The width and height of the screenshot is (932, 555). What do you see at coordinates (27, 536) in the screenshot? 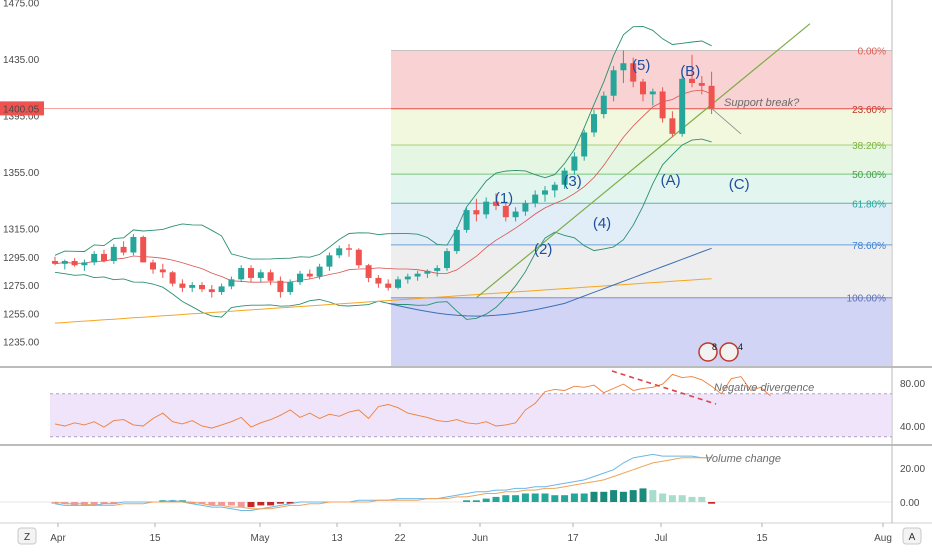
I see `zoom-icon` at bounding box center [27, 536].